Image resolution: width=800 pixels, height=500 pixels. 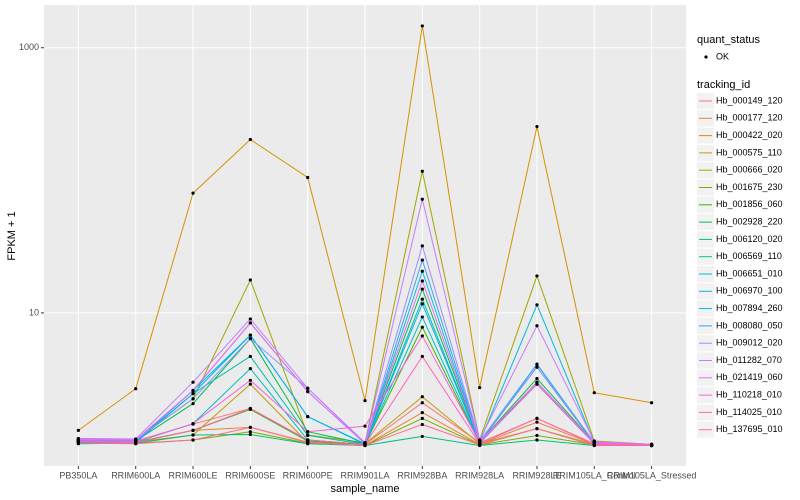 What do you see at coordinates (749, 187) in the screenshot?
I see `legend-label: Hb_001675_230` at bounding box center [749, 187].